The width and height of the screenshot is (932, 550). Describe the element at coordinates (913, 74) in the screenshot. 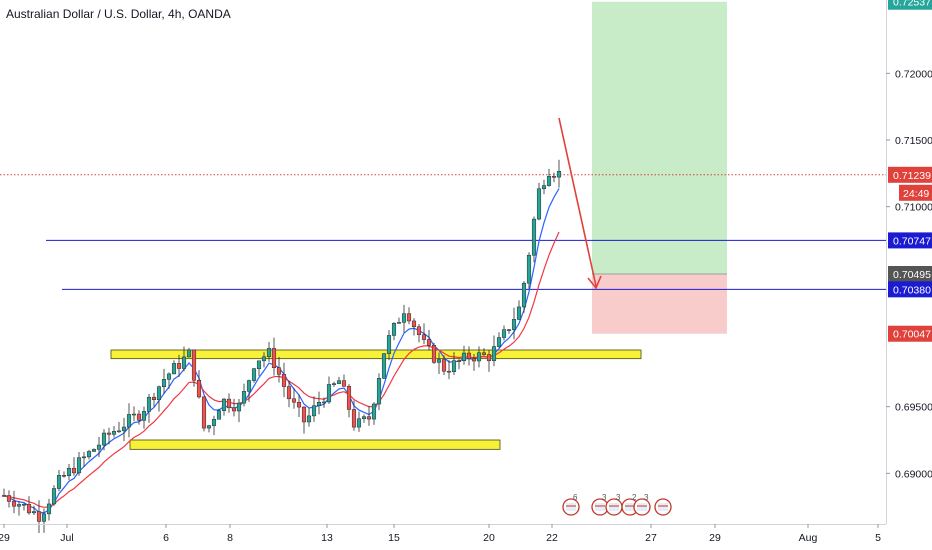

I see `price-tick-label: 0.72000` at that location.